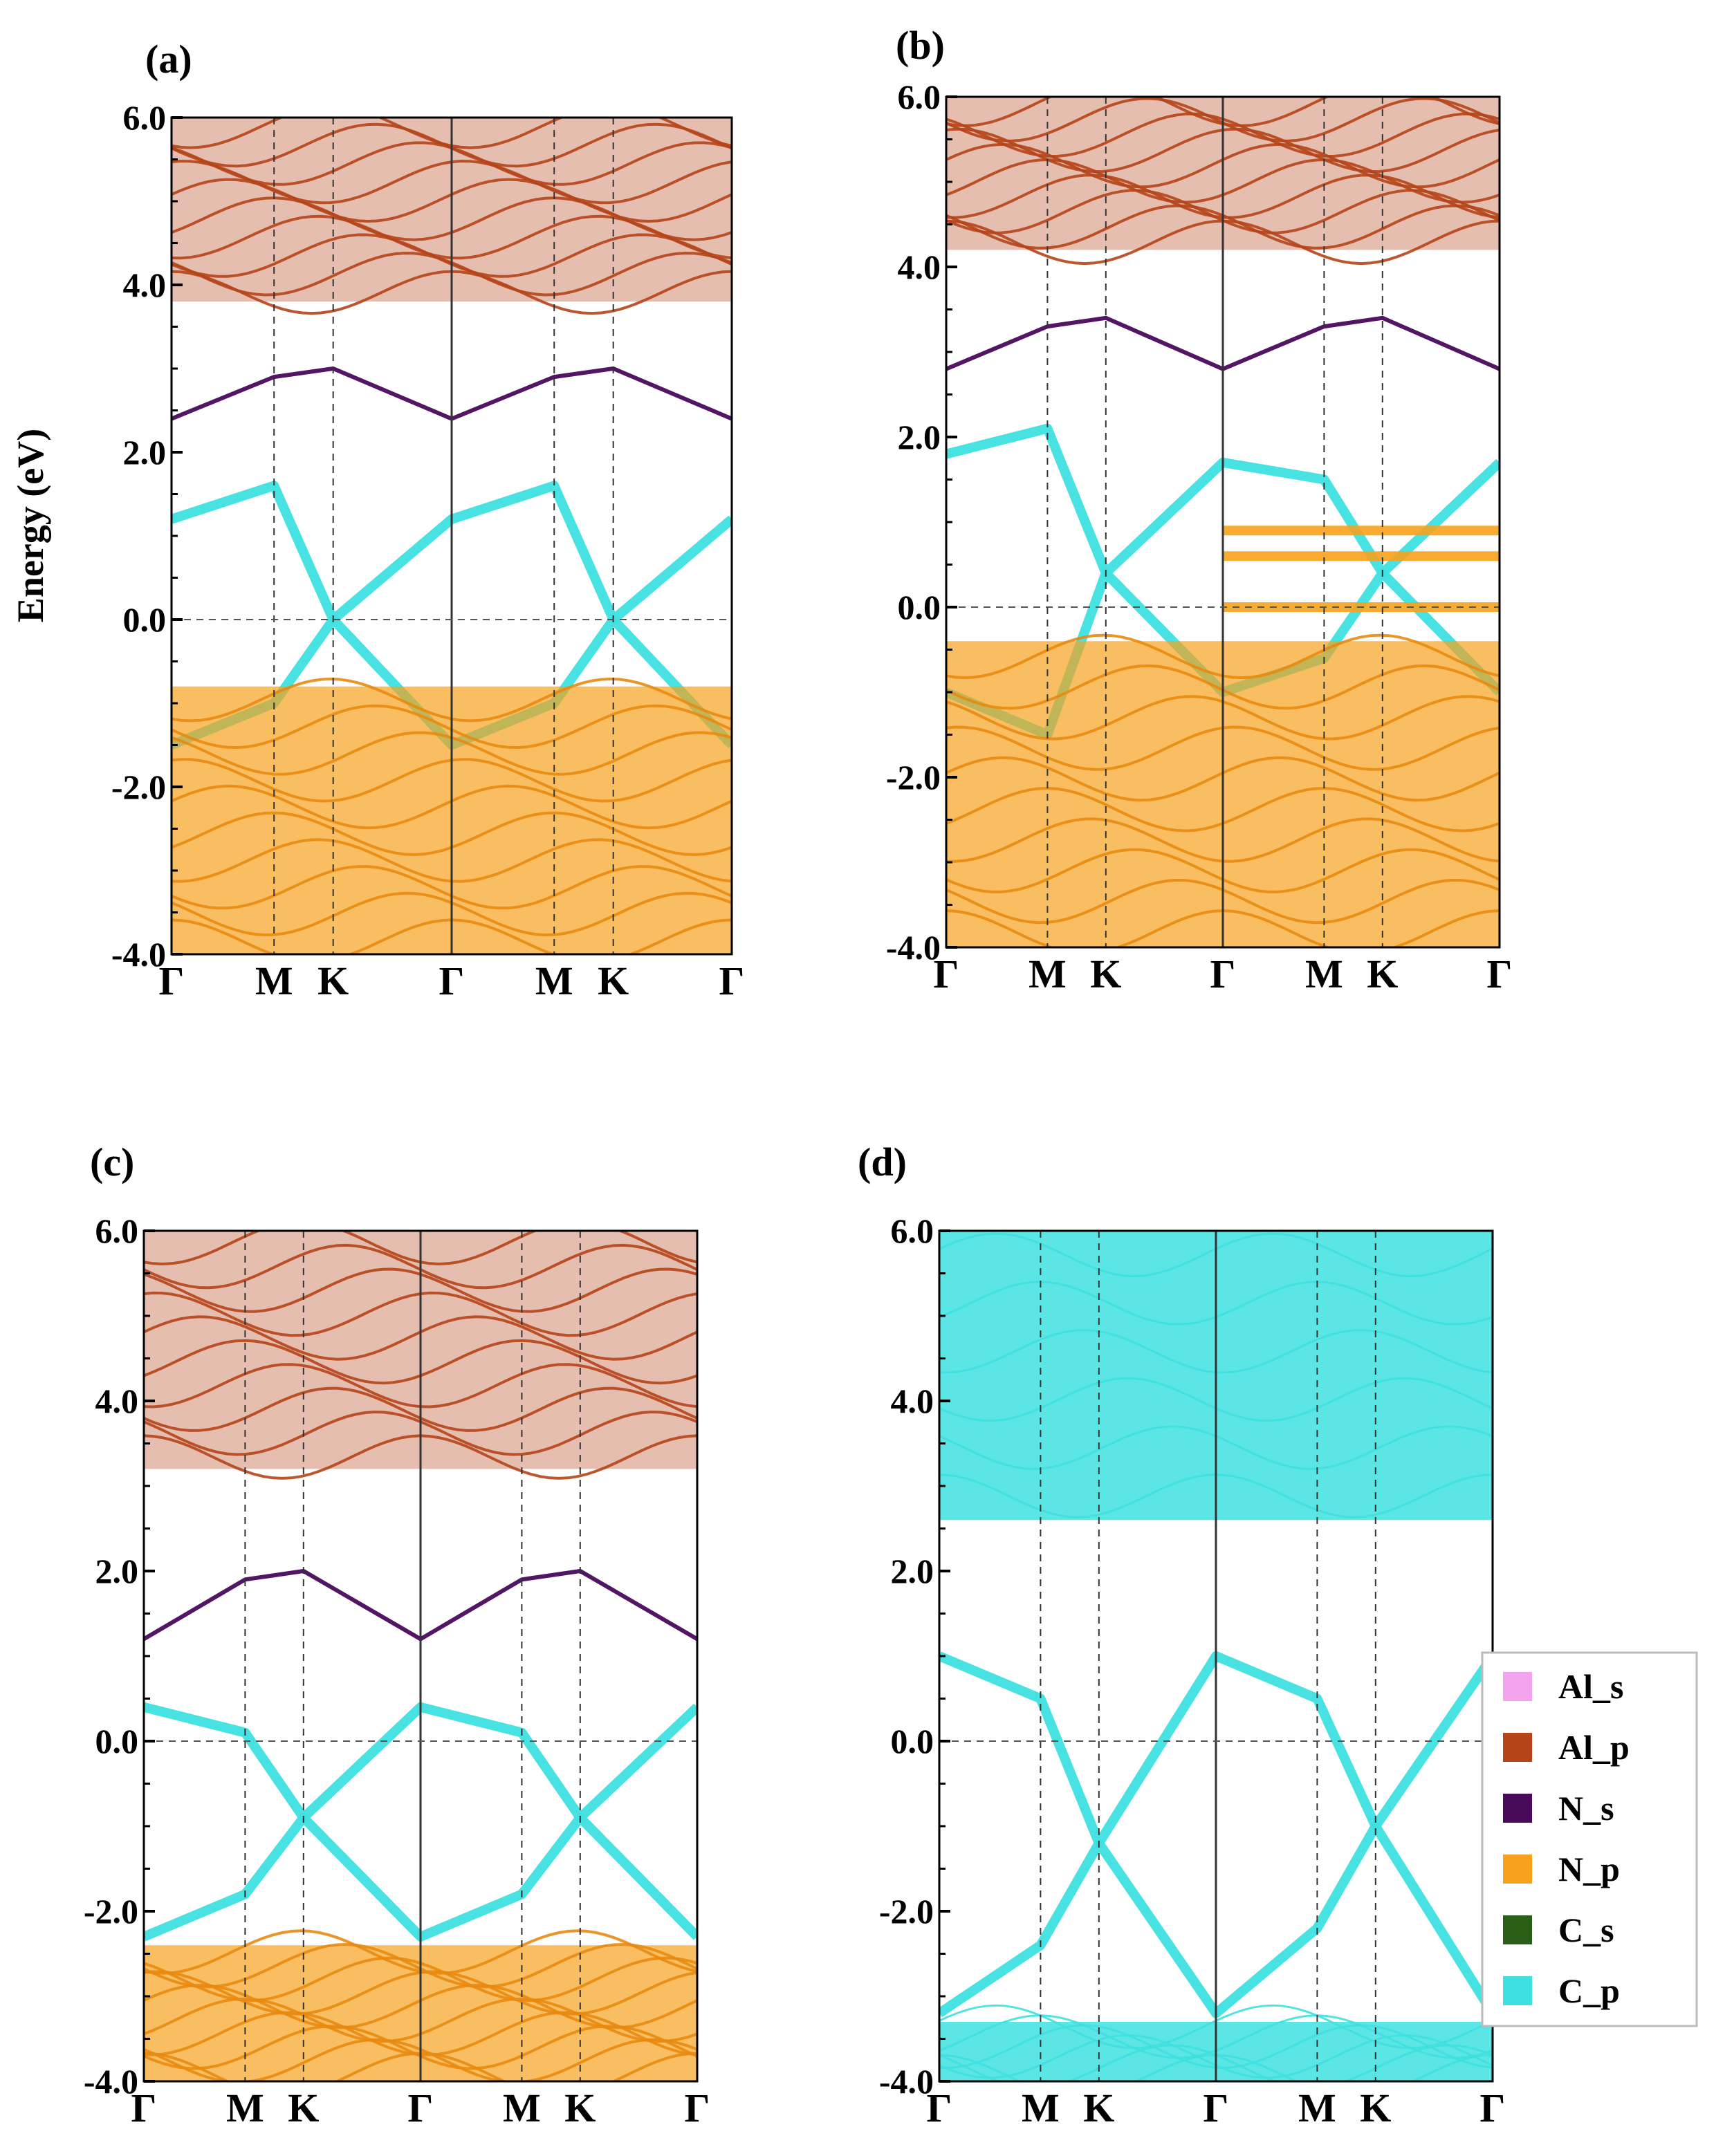  Describe the element at coordinates (1586, 1808) in the screenshot. I see `legend-label: N_s` at that location.